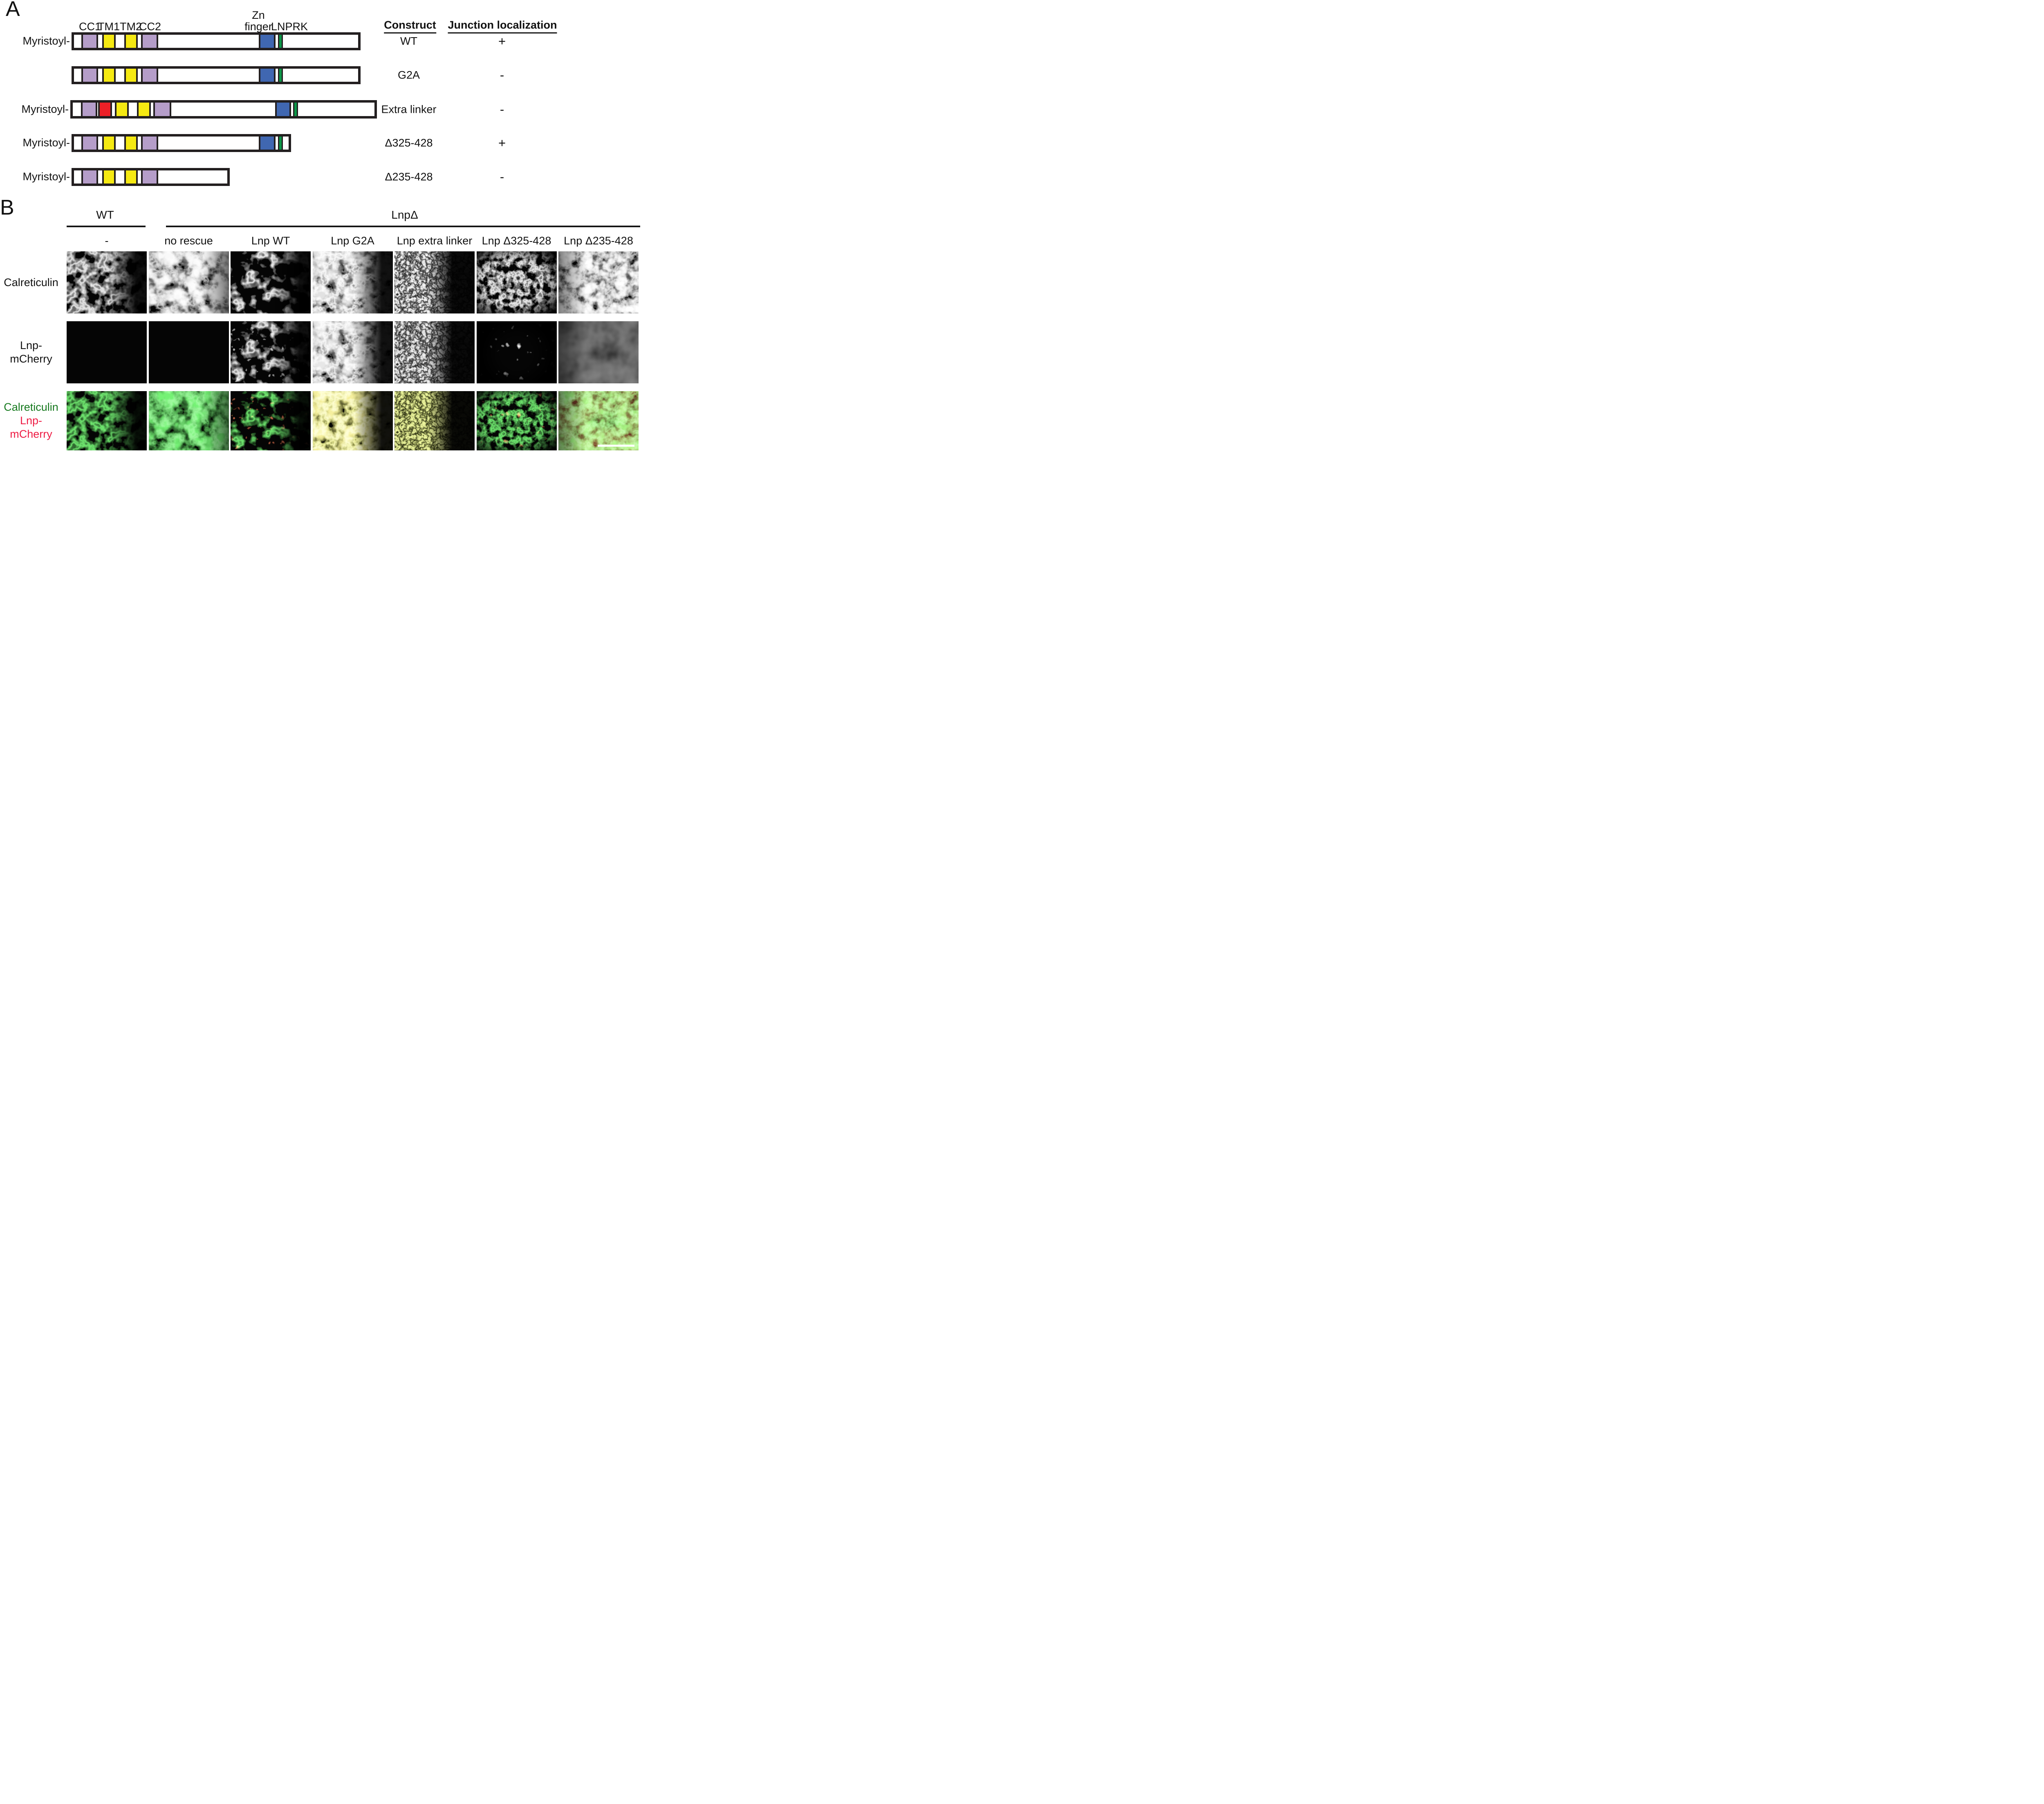  Describe the element at coordinates (90, 27) in the screenshot. I see `domain-label-cc1: CC1` at that location.